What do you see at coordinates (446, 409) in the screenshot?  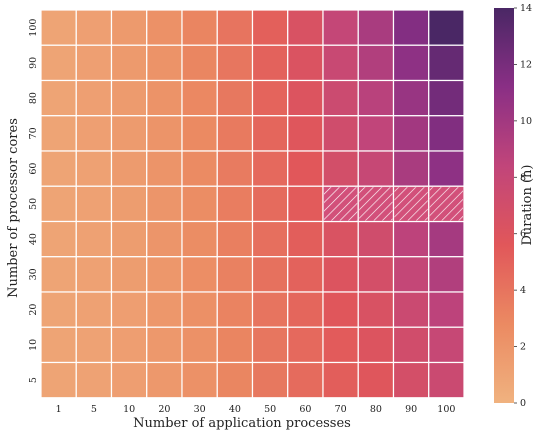 I see `x-tick-label: 100` at bounding box center [446, 409].